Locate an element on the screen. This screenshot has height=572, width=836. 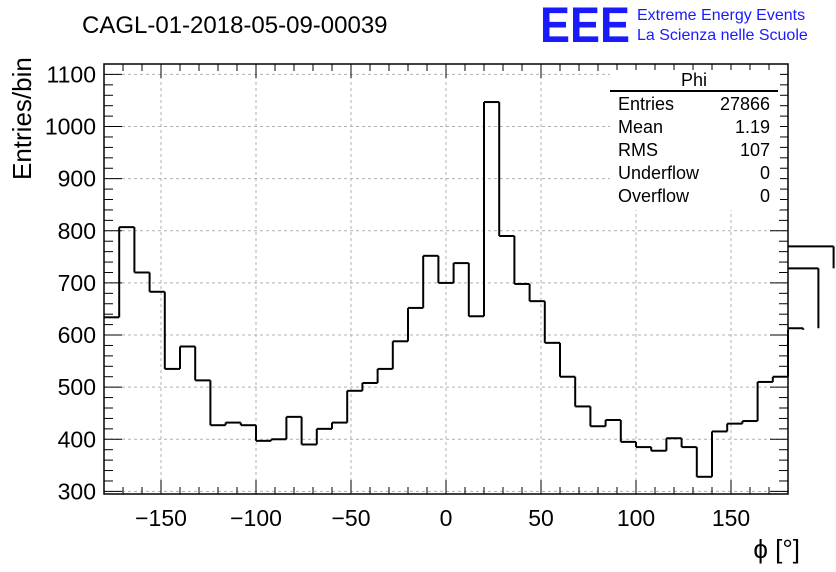
stats-row-value: 107 is located at coordinates (755, 150).